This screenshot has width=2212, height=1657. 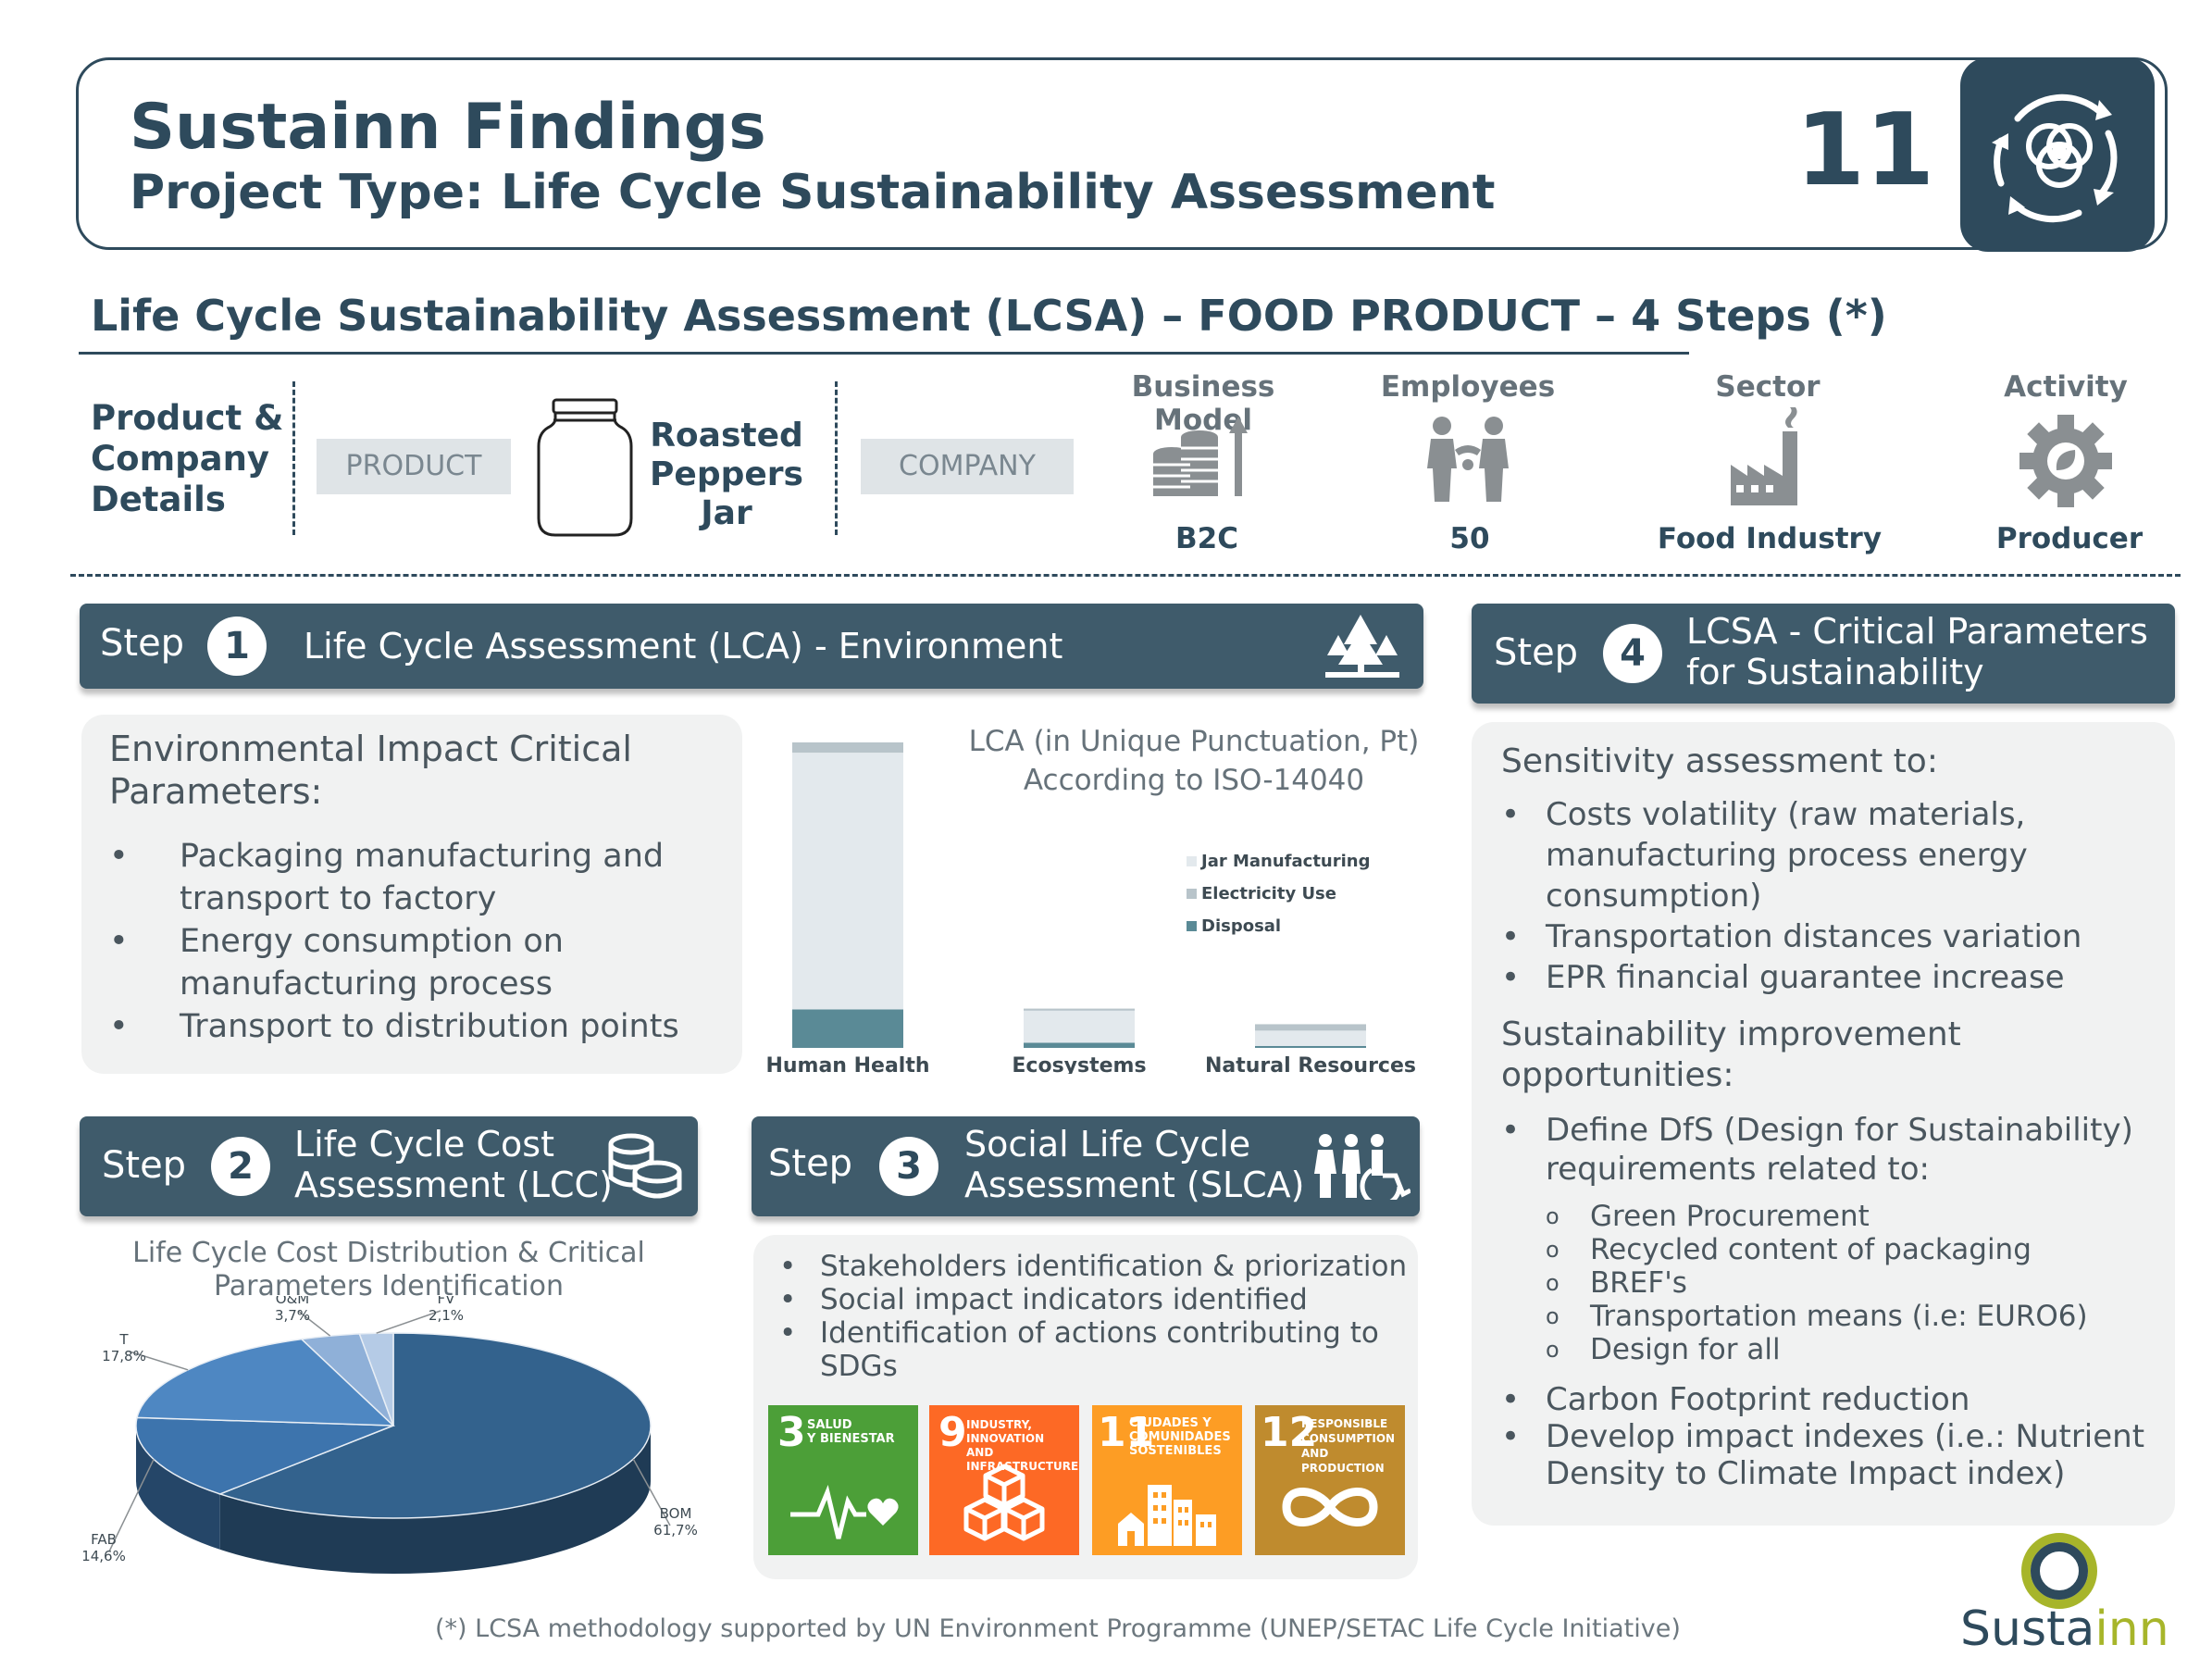 What do you see at coordinates (884, 354) in the screenshot?
I see `section-underline` at bounding box center [884, 354].